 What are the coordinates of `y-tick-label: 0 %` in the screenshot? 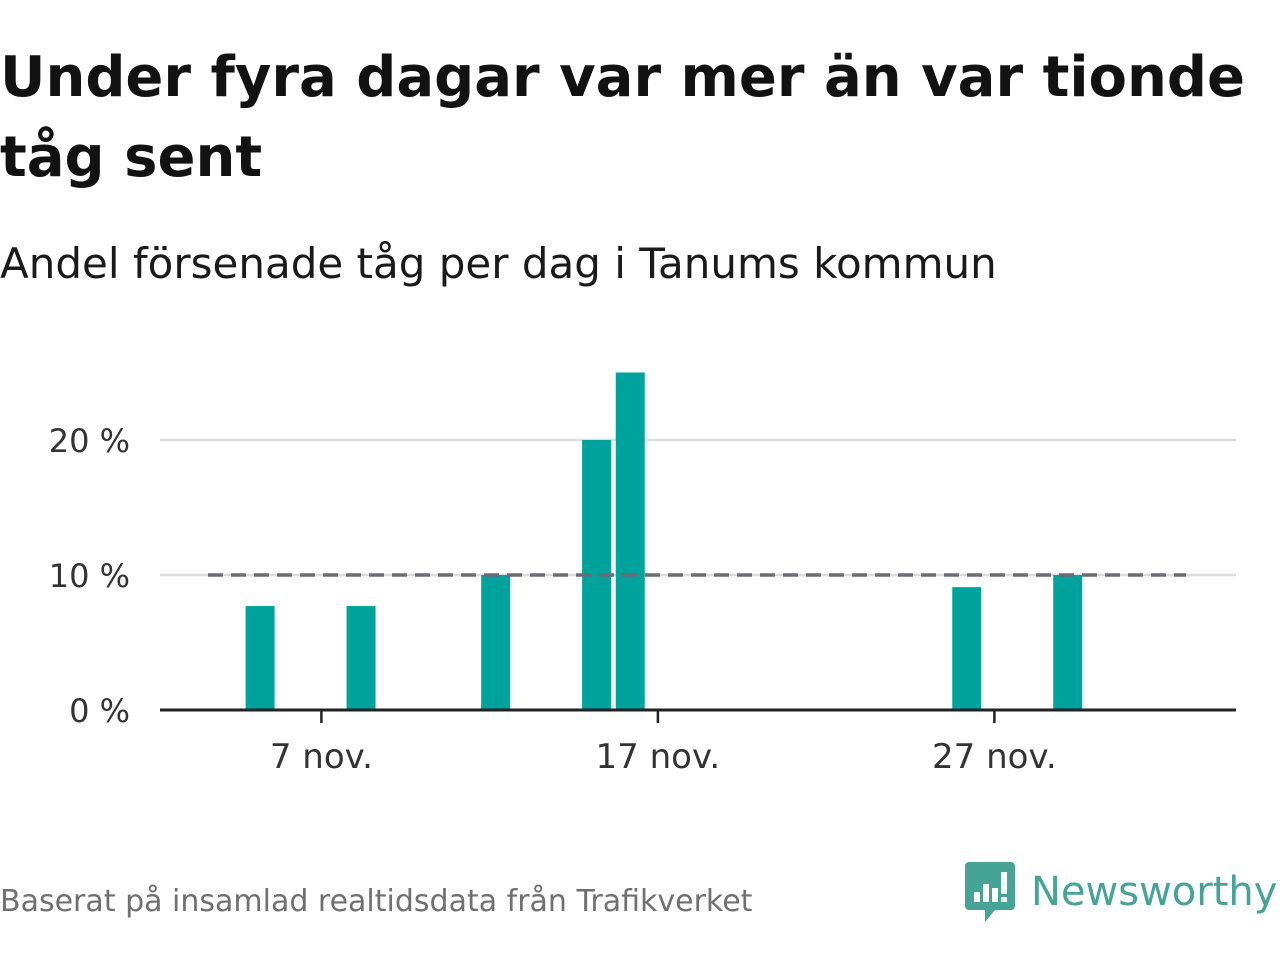 It's located at (99, 711).